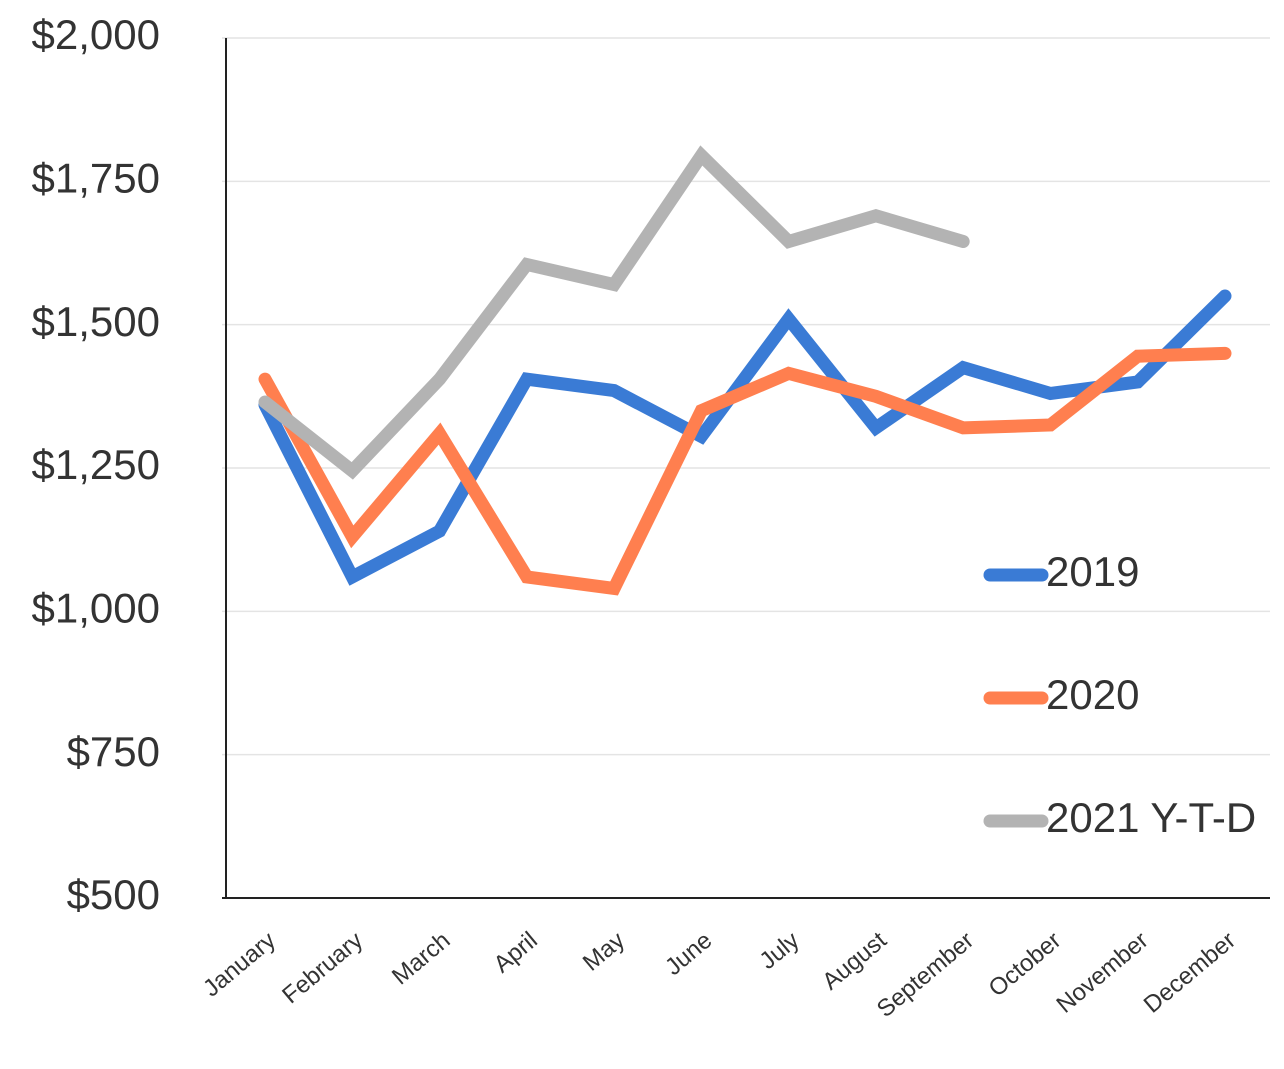 This screenshot has height=1069, width=1284. I want to click on x-tick-label: January, so click(239, 965).